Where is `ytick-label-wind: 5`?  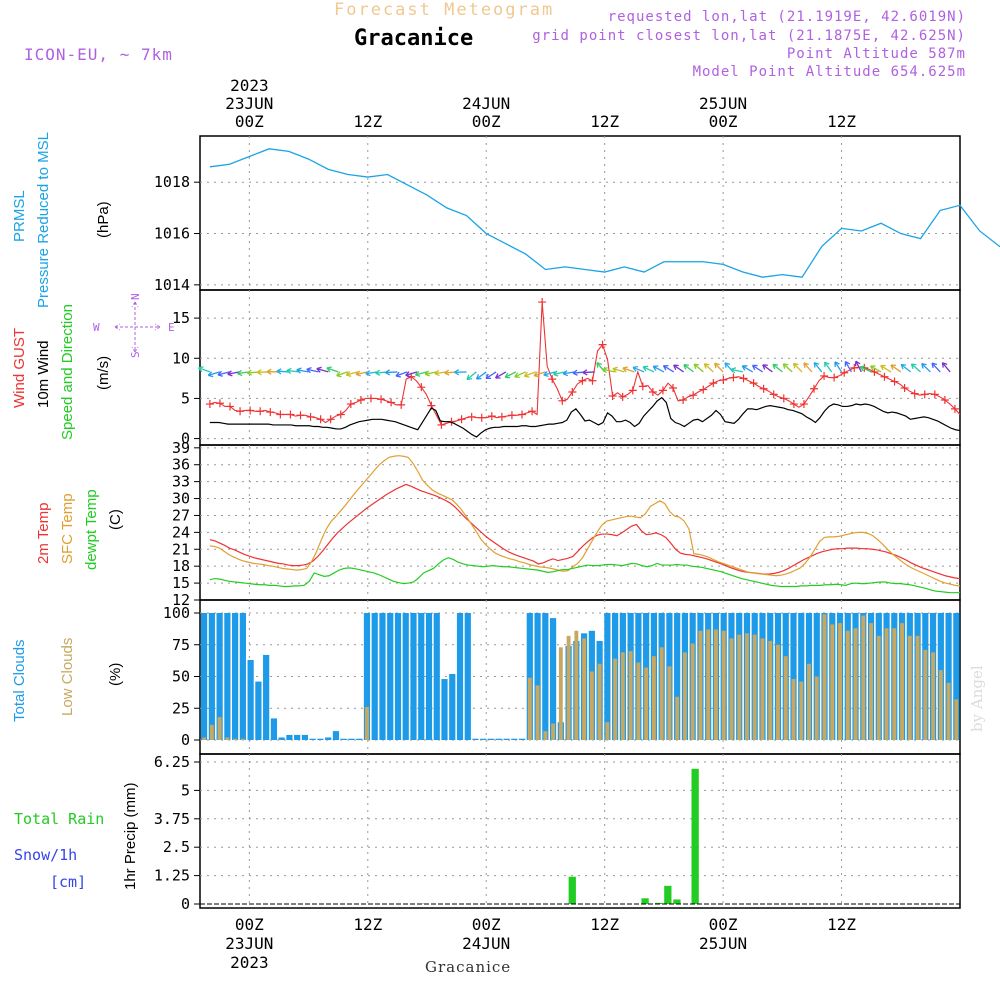 ytick-label-wind: 5 is located at coordinates (185, 398).